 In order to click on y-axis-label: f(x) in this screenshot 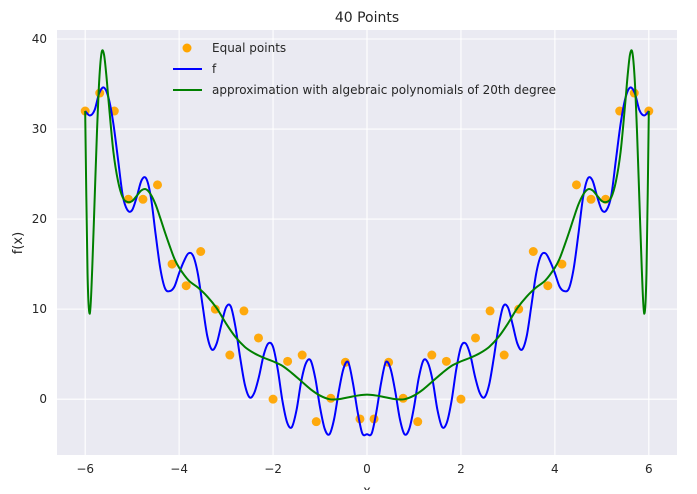, I will do `click(18, 243)`.